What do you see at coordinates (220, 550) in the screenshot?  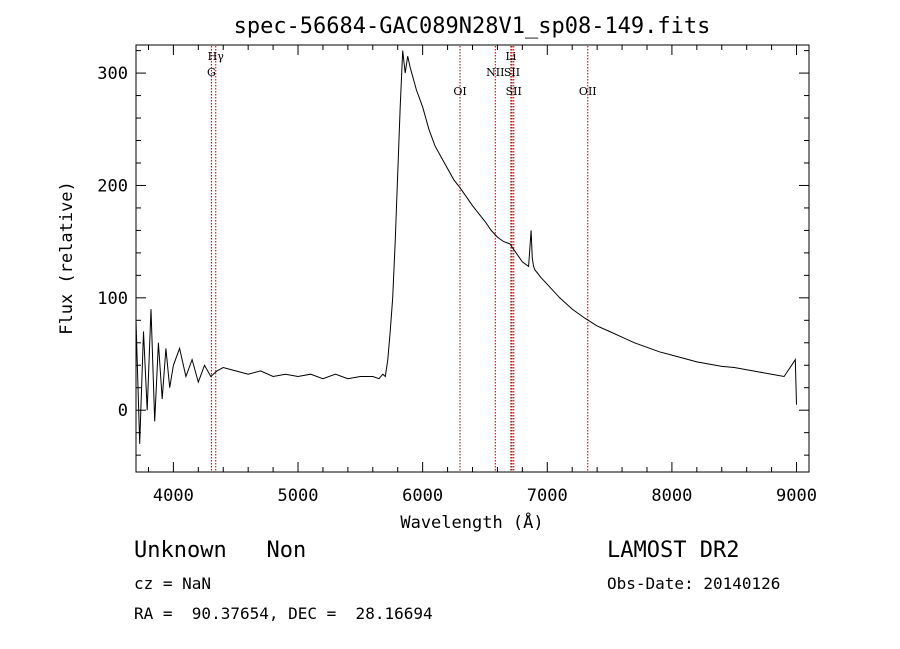 I see `class-label: Unknown Non` at bounding box center [220, 550].